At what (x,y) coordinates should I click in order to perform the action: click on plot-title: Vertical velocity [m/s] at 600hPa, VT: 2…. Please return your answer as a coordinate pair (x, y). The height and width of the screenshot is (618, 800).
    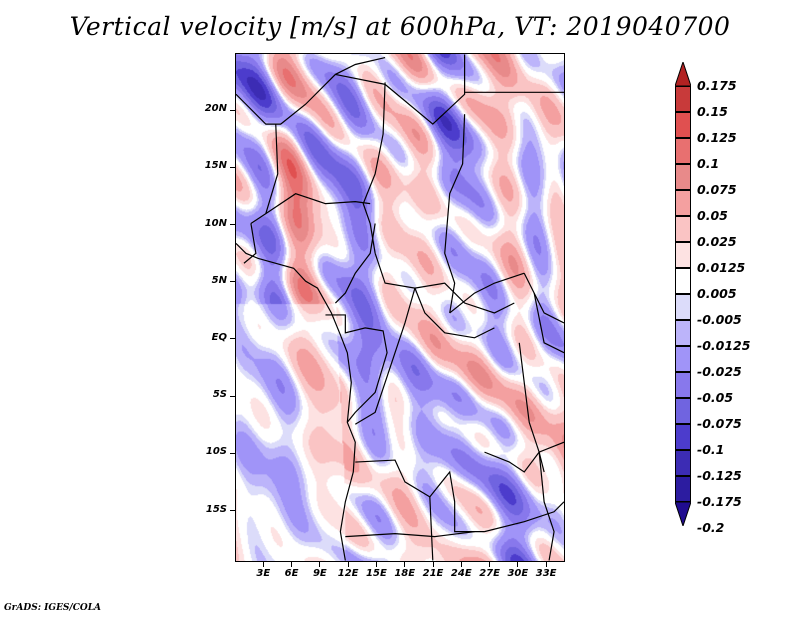
    Looking at the image, I should click on (400, 26).